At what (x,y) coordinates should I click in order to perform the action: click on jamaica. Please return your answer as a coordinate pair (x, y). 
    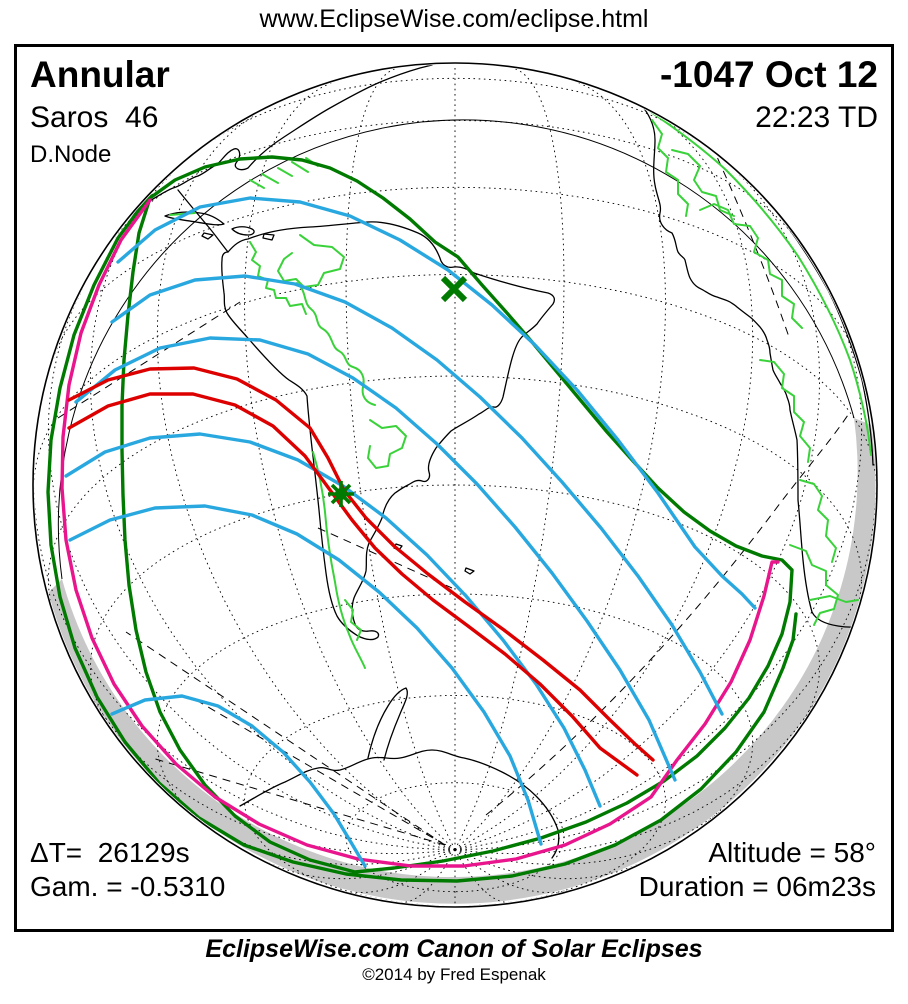
    Looking at the image, I should click on (207, 236).